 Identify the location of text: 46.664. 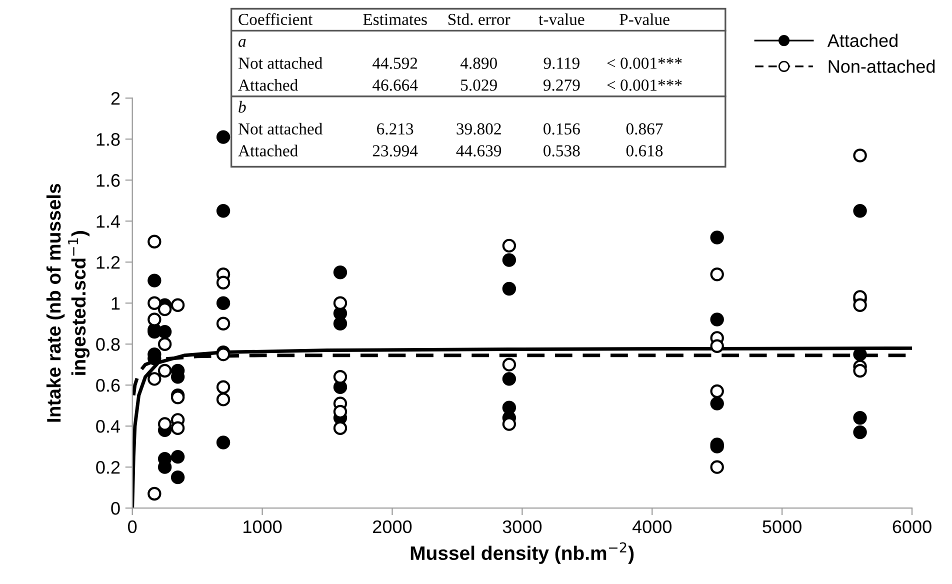
(395, 85).